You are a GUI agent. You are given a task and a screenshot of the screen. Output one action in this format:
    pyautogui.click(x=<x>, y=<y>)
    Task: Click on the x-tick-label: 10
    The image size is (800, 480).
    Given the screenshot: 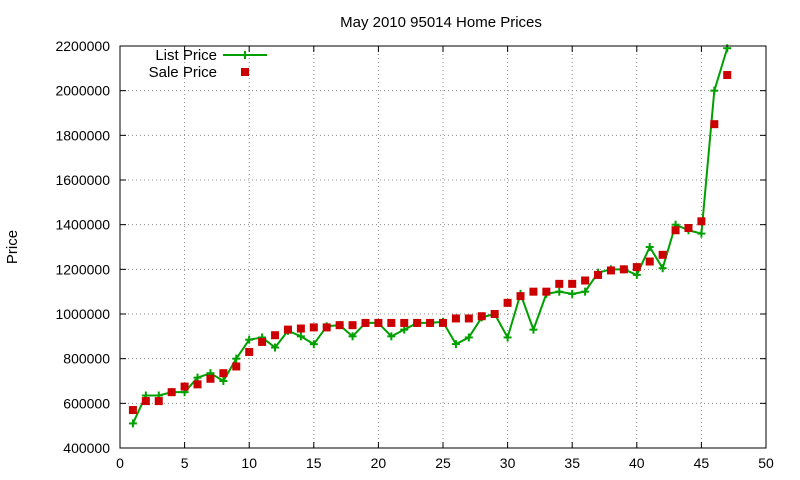 What is the action you would take?
    pyautogui.click(x=249, y=463)
    